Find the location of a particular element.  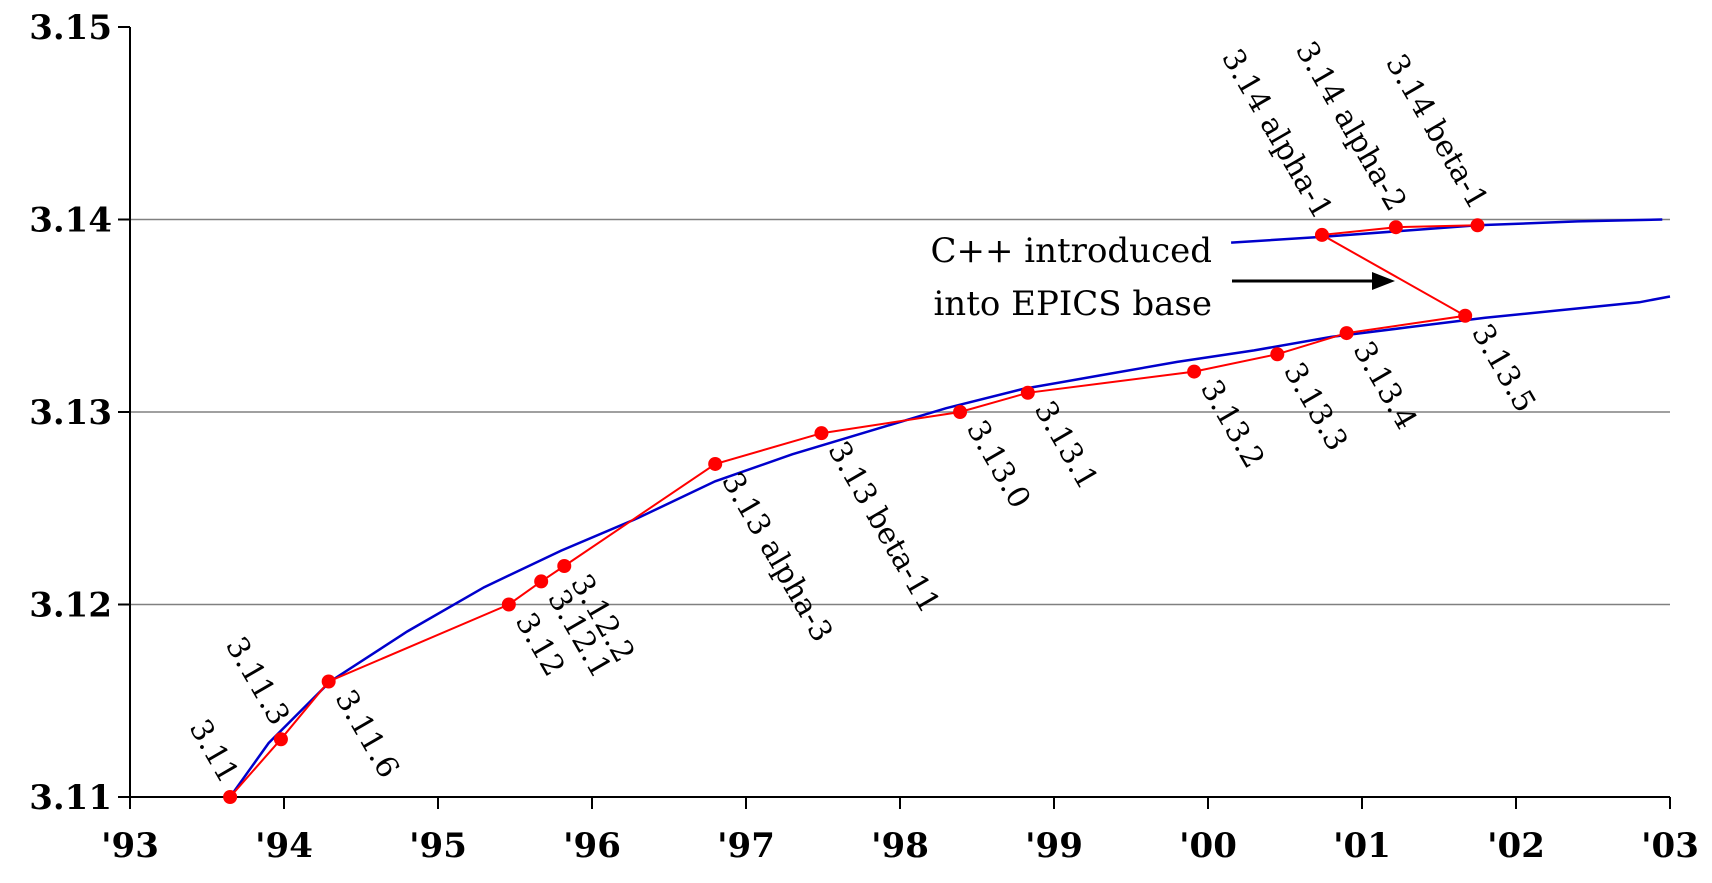

release-label: 3.11 is located at coordinates (214, 751).